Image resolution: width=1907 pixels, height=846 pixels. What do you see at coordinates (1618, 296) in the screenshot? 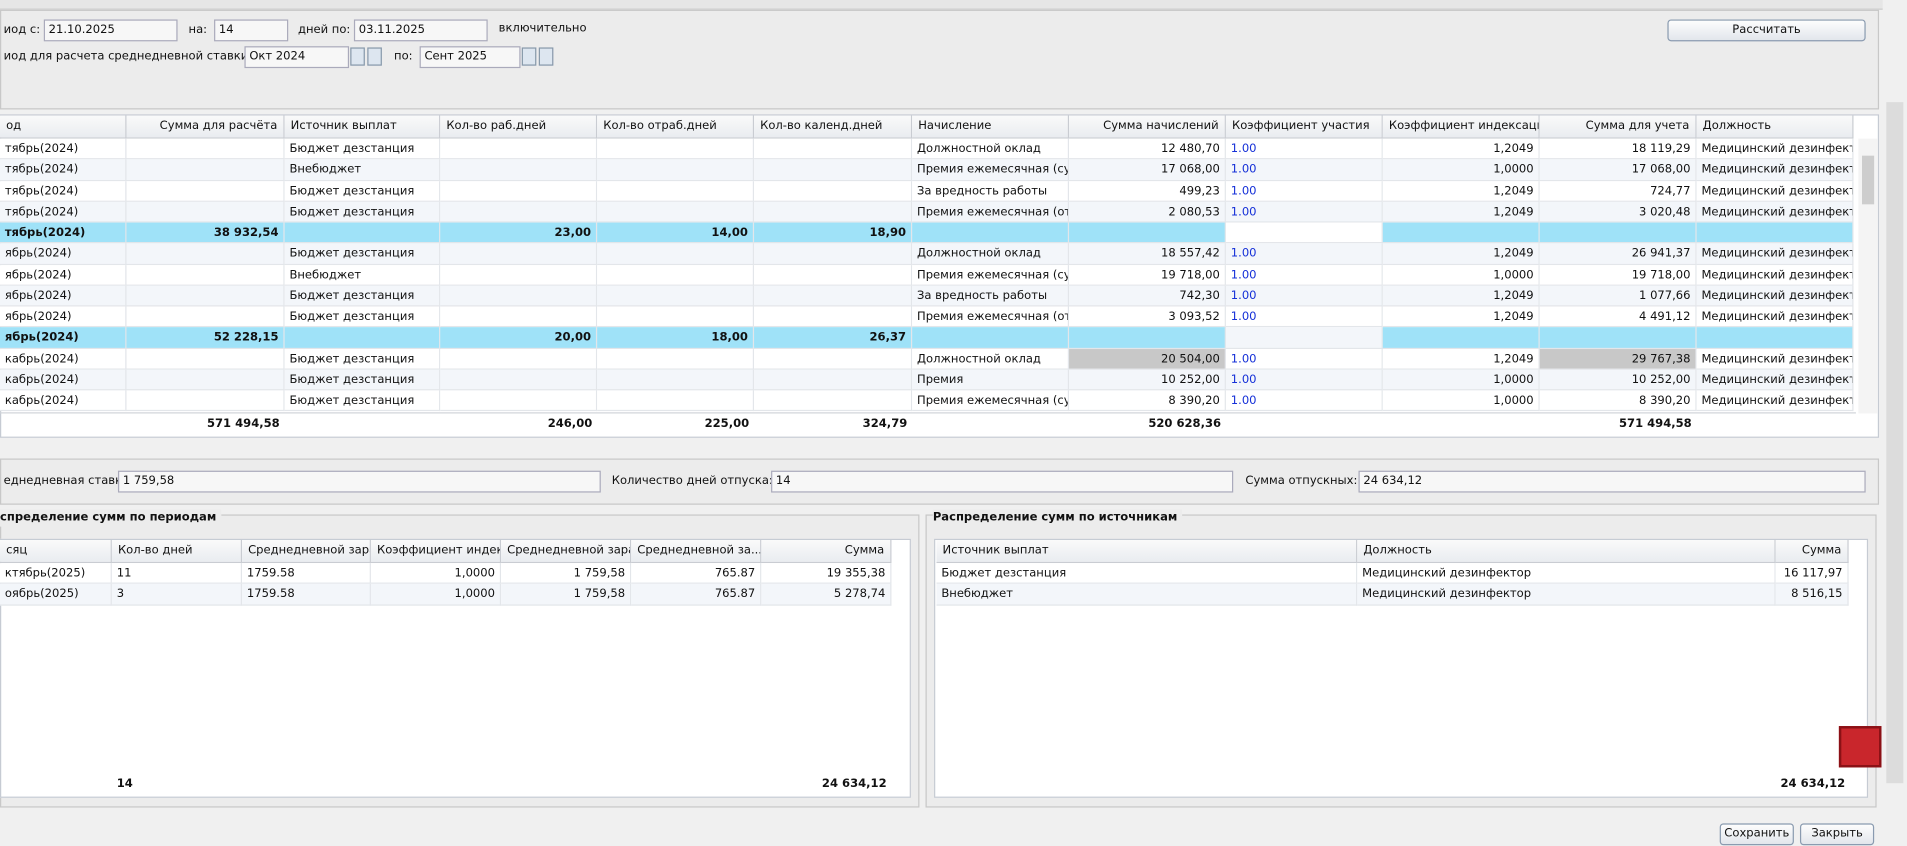
I see `table-cell: 1 077,66` at bounding box center [1618, 296].